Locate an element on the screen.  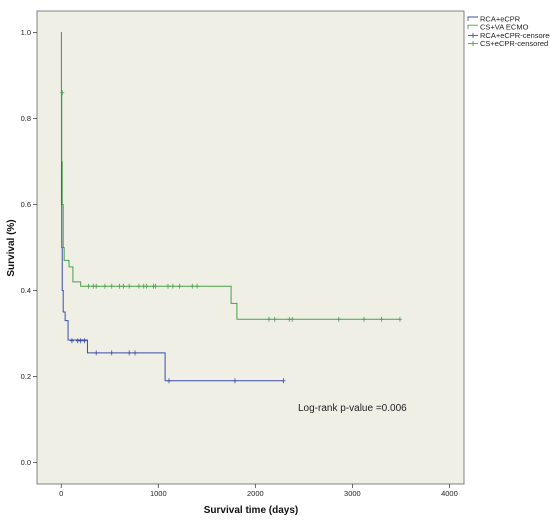
legend-item: RCA+eCPR-censored is located at coordinates (509, 35).